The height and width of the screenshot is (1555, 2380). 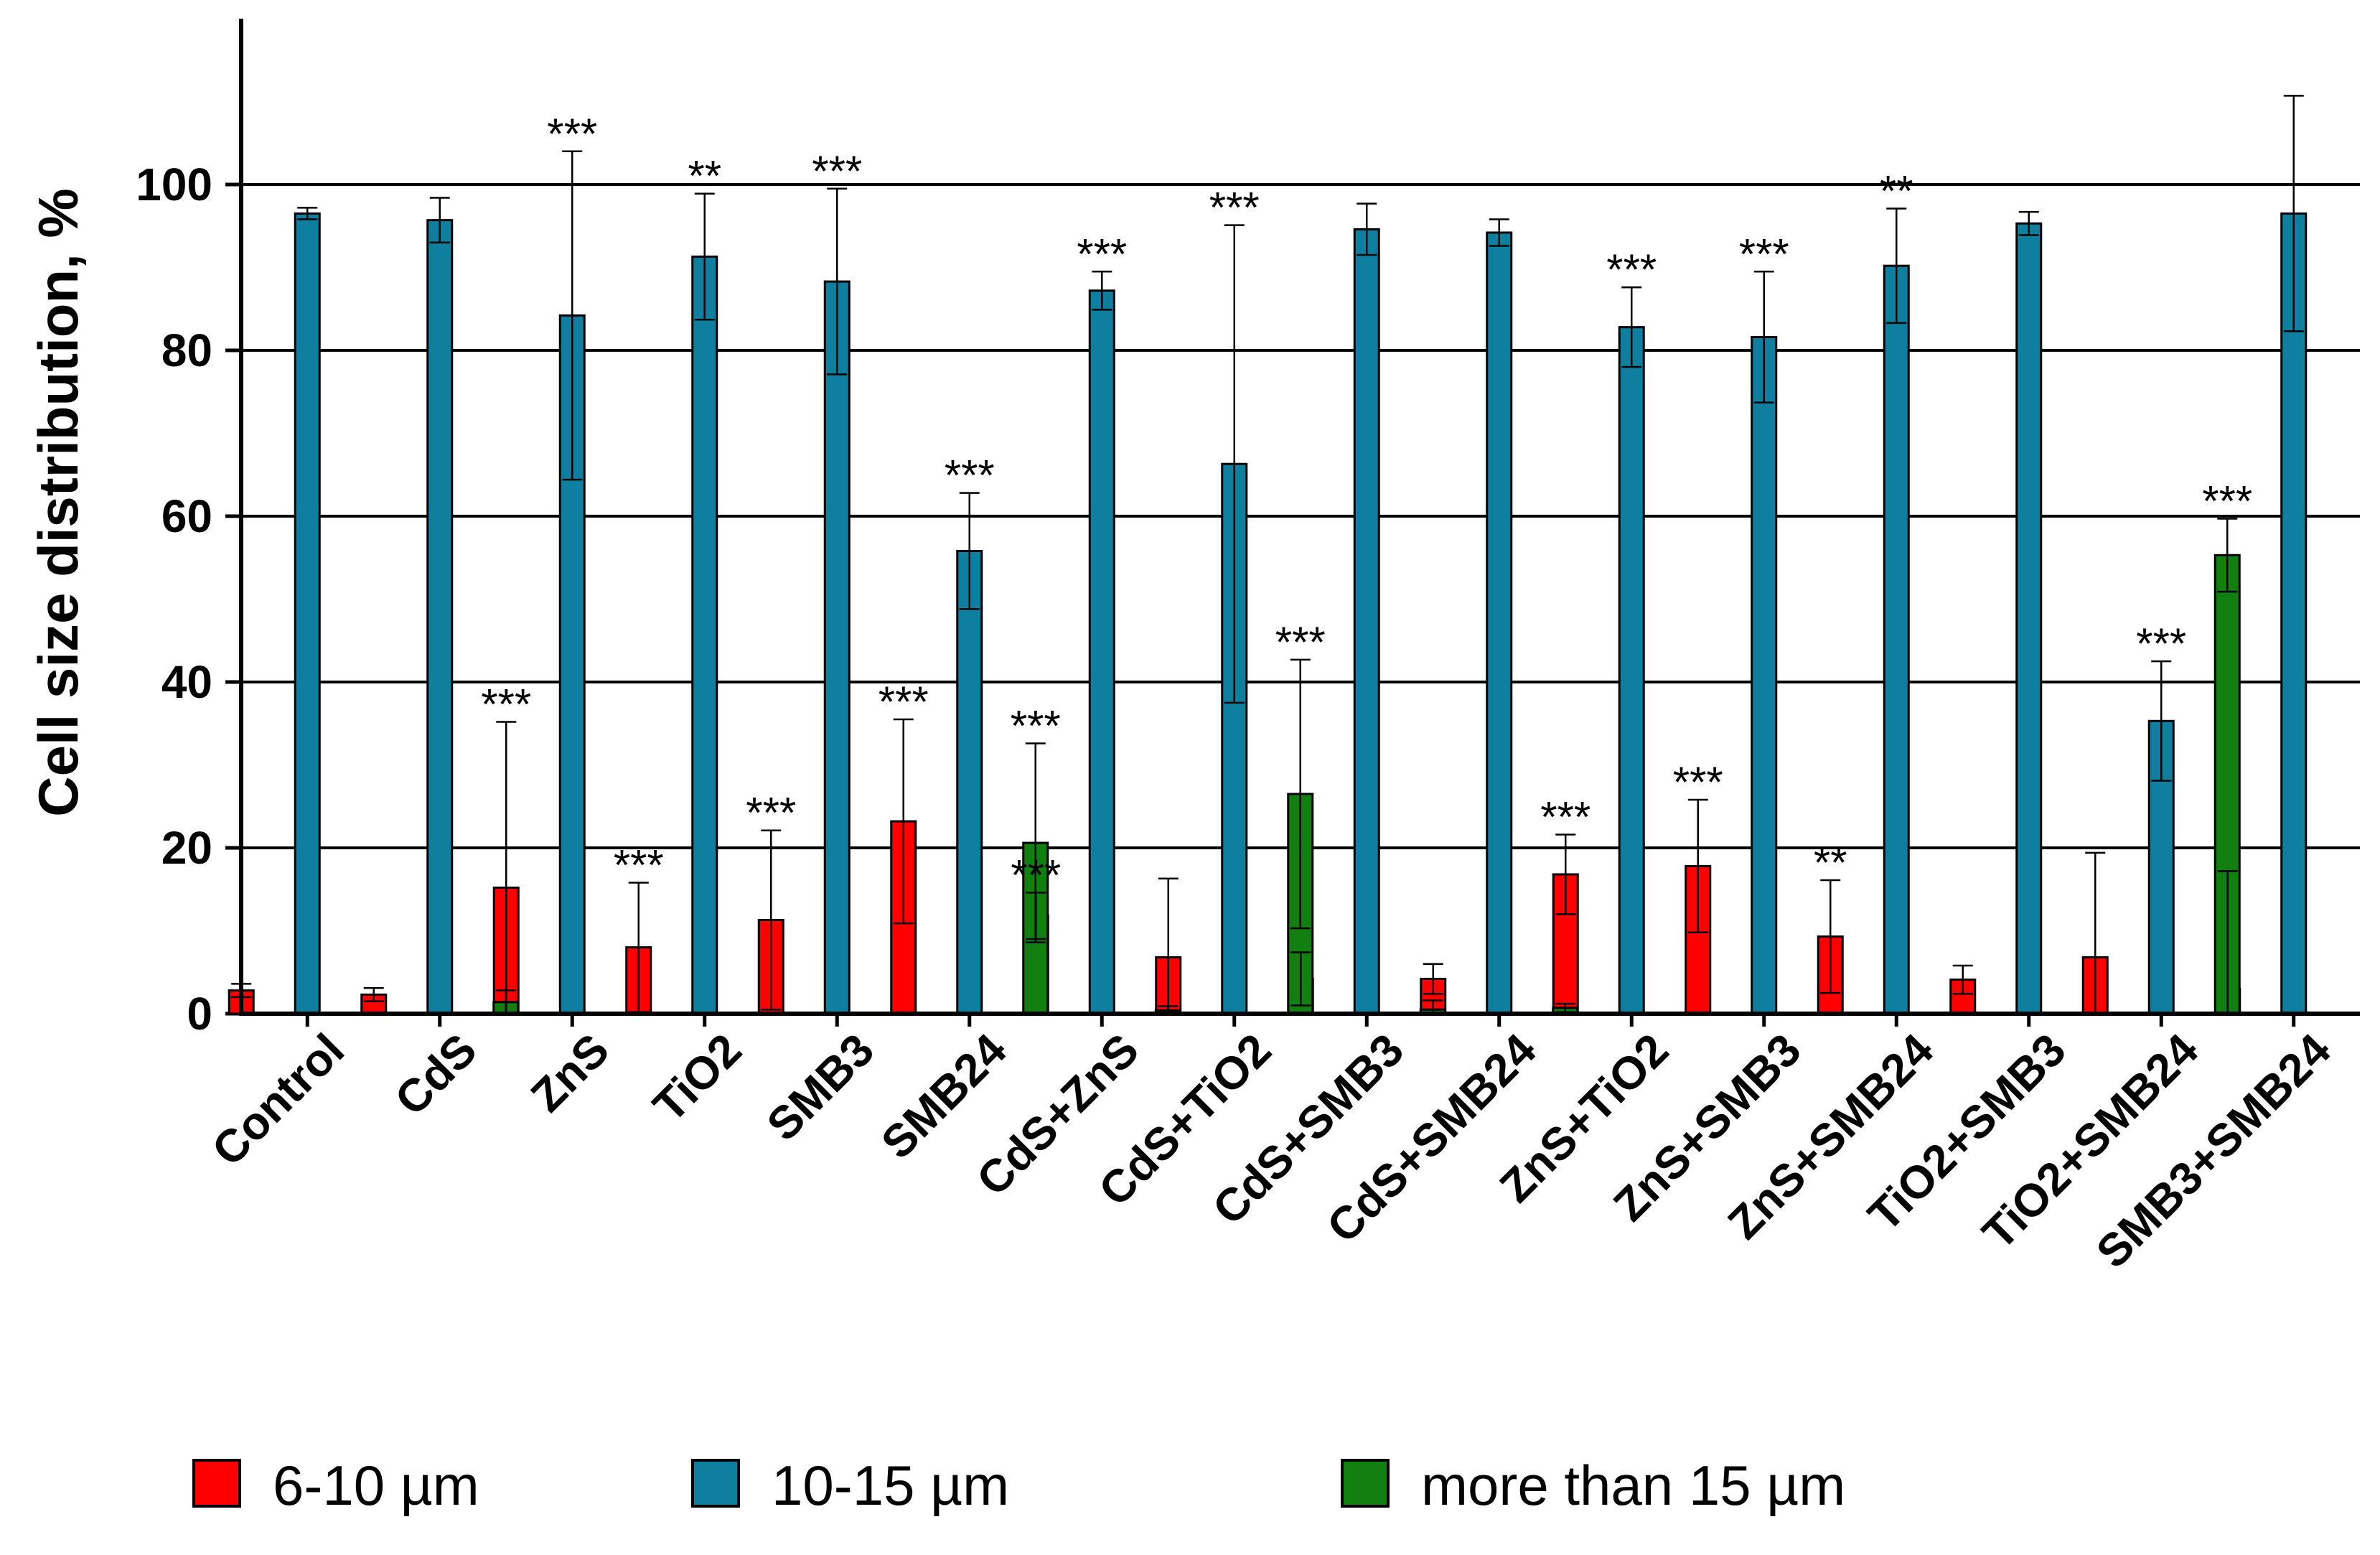 What do you see at coordinates (1036, 726) in the screenshot?
I see `significance-cat-smb24-series-3: ***` at bounding box center [1036, 726].